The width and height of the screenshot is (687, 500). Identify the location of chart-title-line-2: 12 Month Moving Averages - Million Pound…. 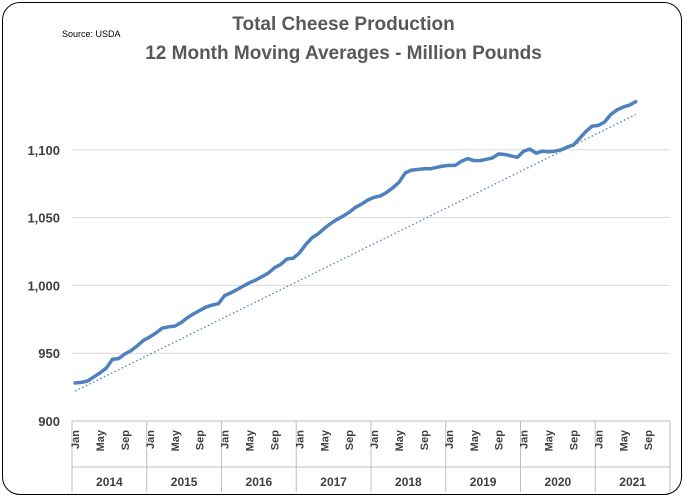
(343, 53).